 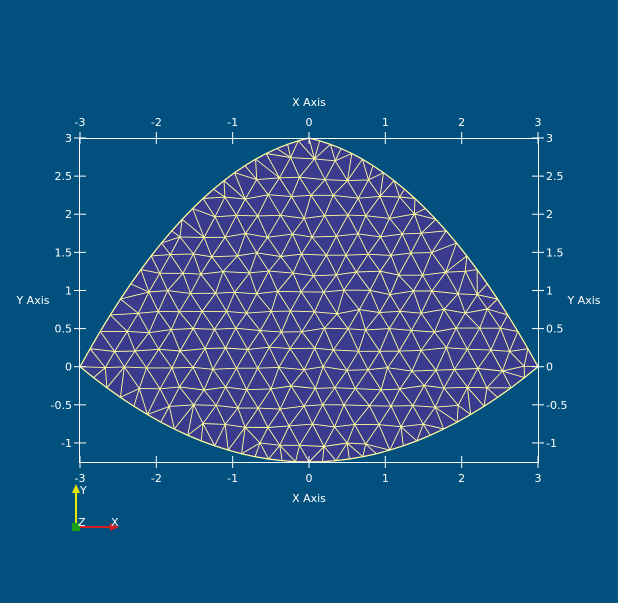 I want to click on orientation-y-label: Y, so click(x=83, y=490).